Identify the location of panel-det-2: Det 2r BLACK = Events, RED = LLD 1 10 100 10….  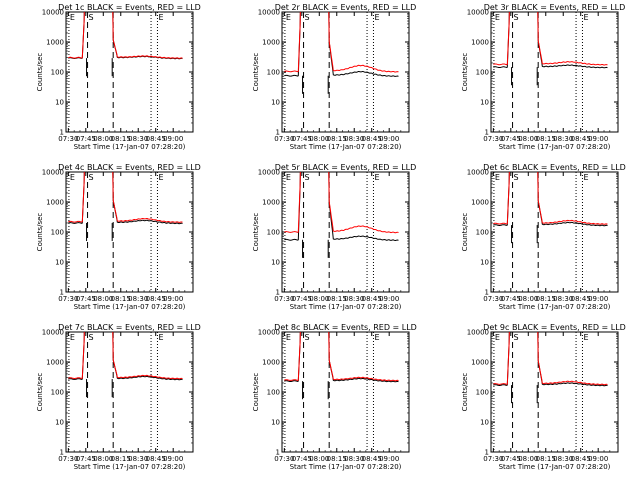
(334, 77).